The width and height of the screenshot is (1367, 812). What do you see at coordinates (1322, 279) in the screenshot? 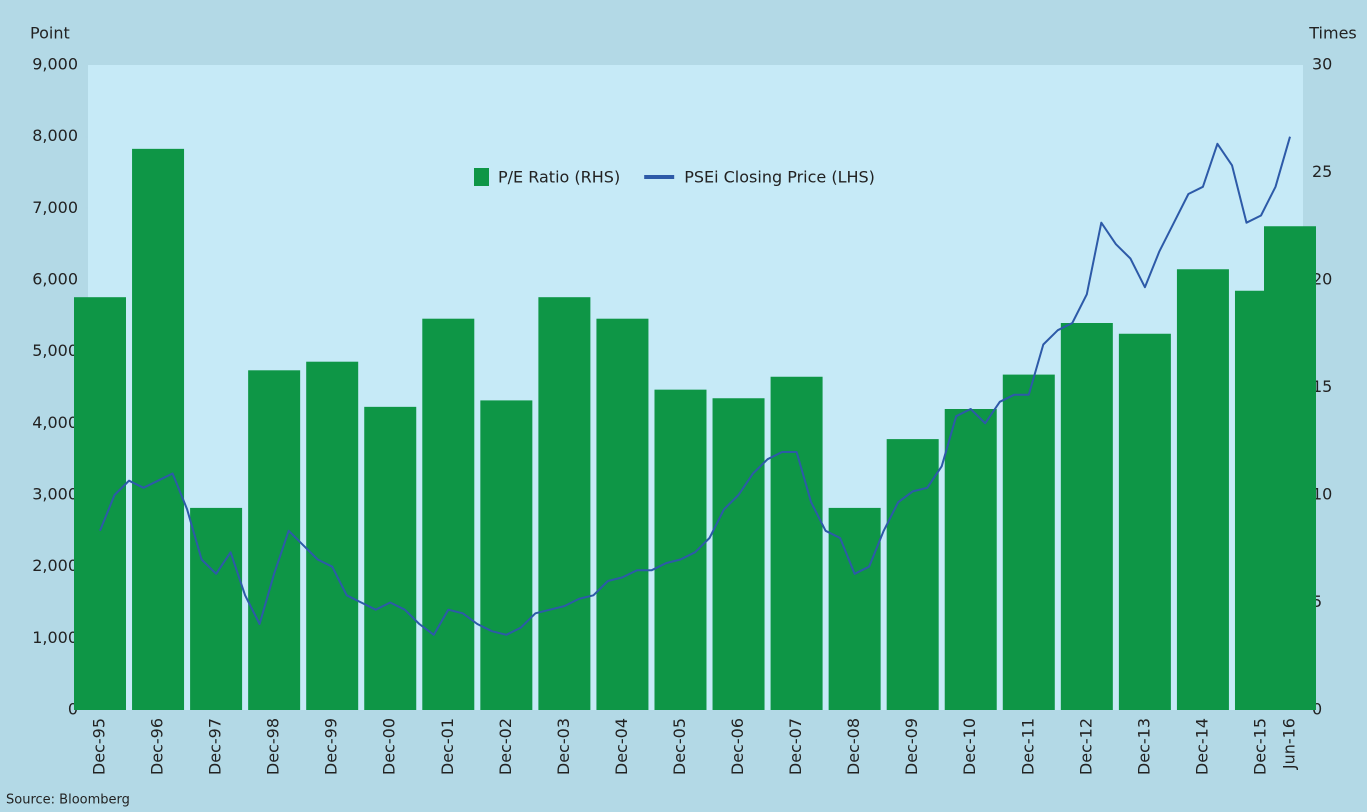
I see `y2-tick-label: 20` at bounding box center [1322, 279].